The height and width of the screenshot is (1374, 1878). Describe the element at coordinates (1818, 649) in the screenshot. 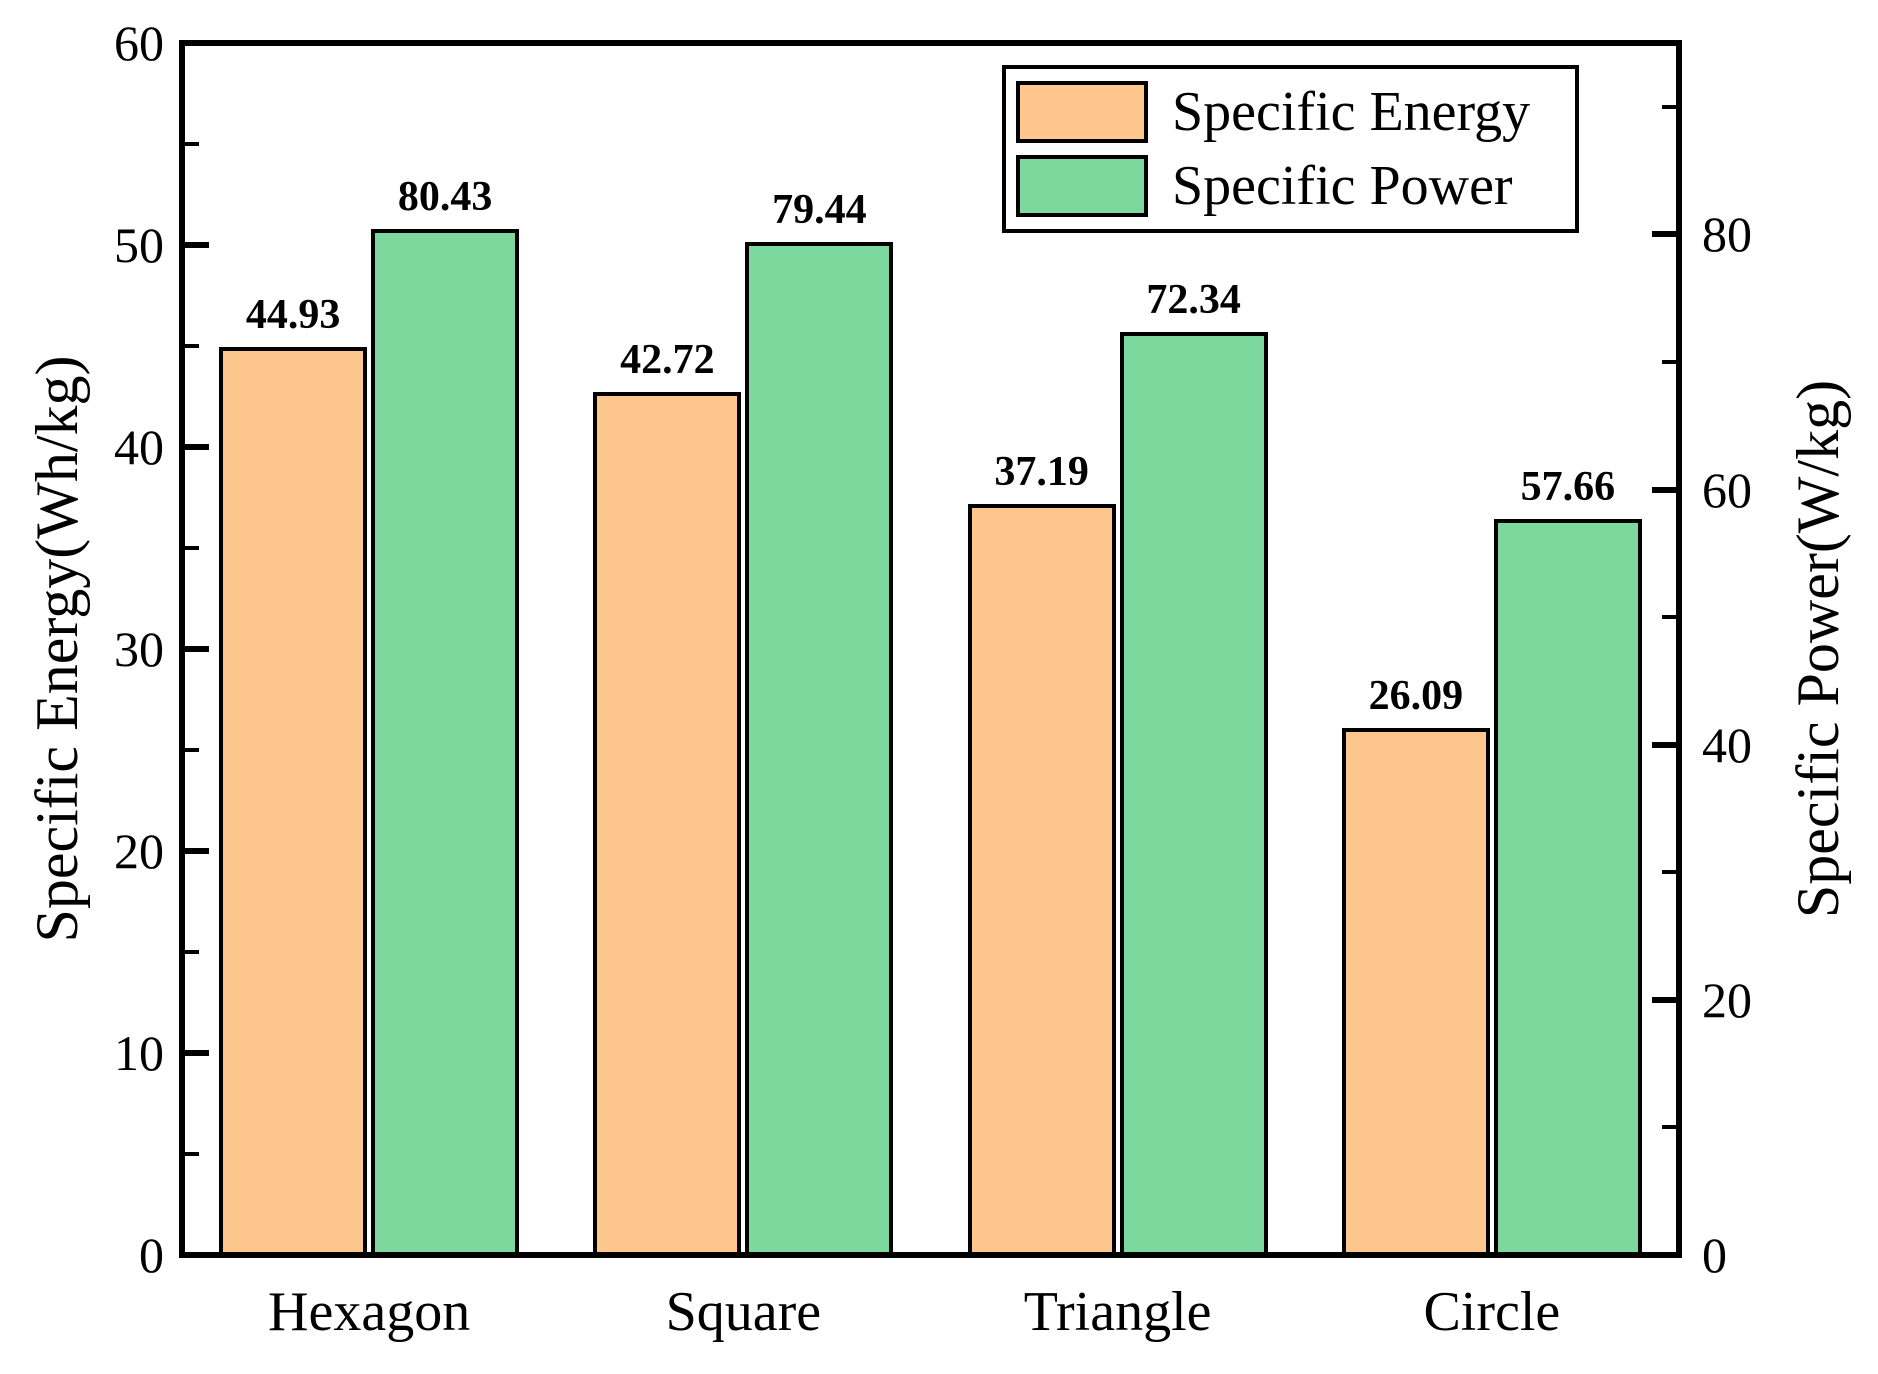

I see `y-axis-title-right: Specific Power(W/kg)` at that location.